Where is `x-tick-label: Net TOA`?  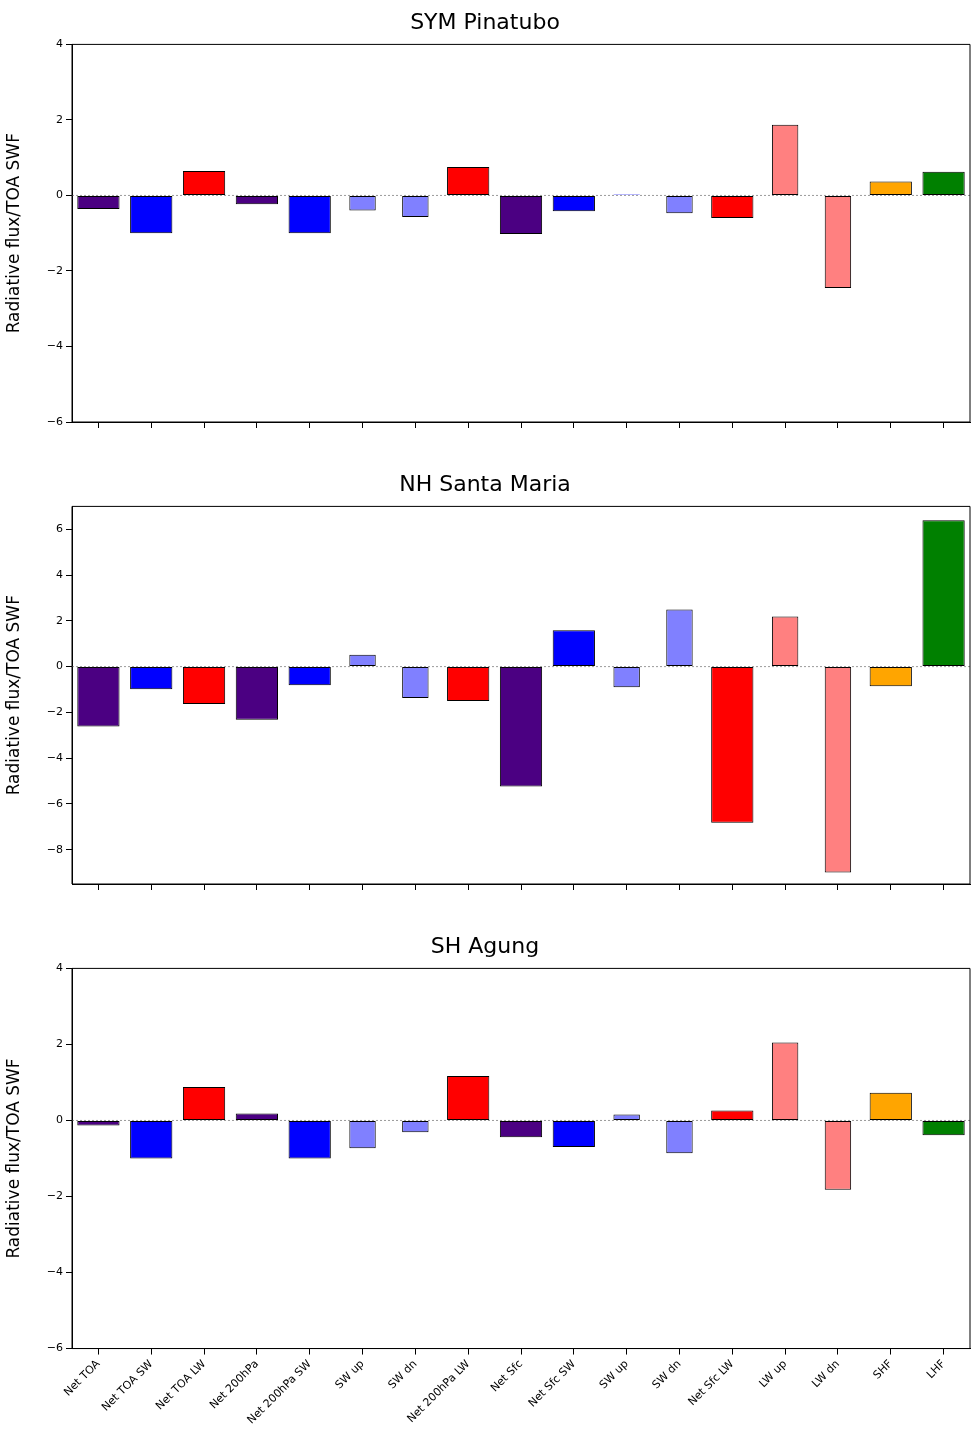
x-tick-label: Net TOA is located at coordinates (82, 1377).